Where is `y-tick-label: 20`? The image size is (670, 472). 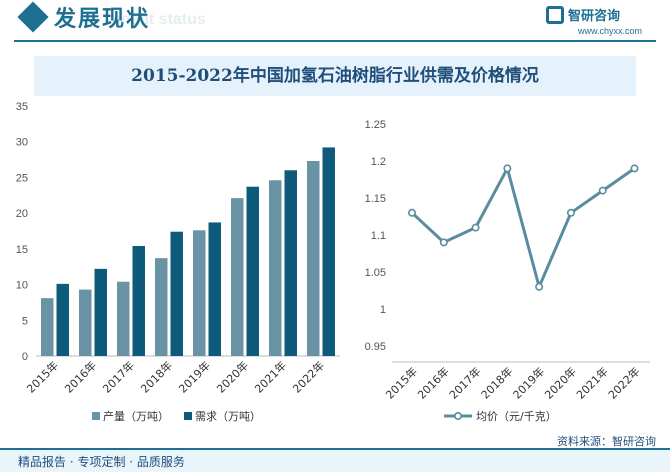 y-tick-label: 20 is located at coordinates (22, 214).